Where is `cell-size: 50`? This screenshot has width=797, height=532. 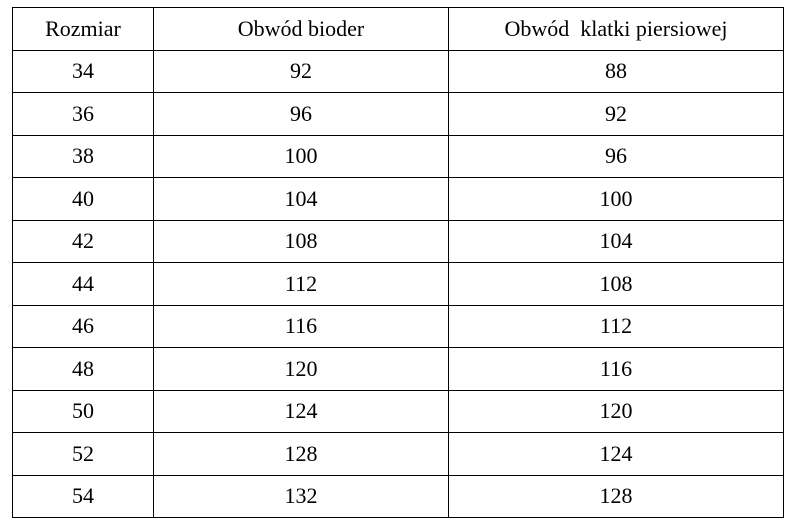 cell-size: 50 is located at coordinates (83, 411).